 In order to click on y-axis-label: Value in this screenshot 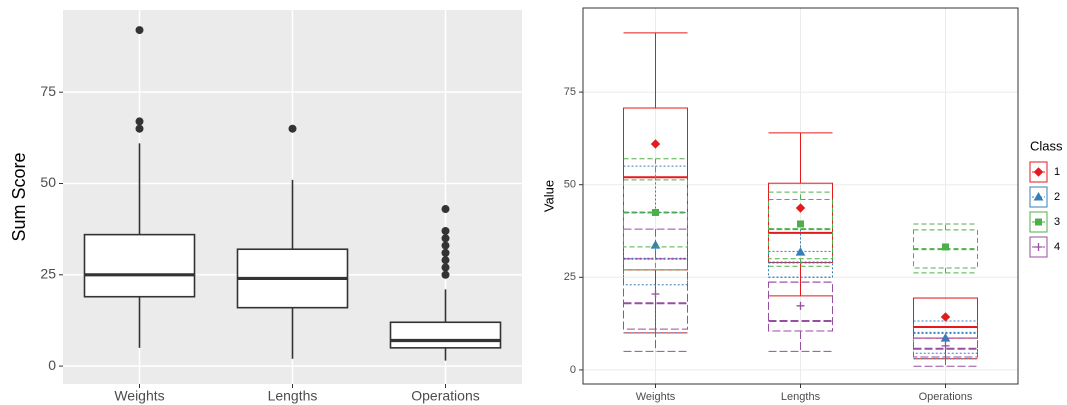, I will do `click(548, 196)`.